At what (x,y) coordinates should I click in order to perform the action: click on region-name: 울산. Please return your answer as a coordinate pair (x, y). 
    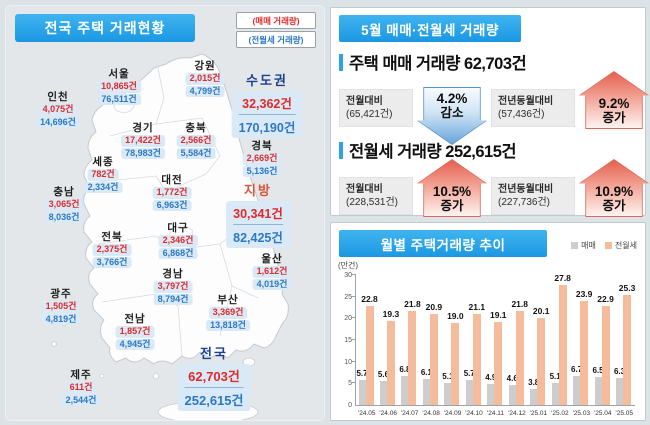
    Looking at the image, I should click on (272, 259).